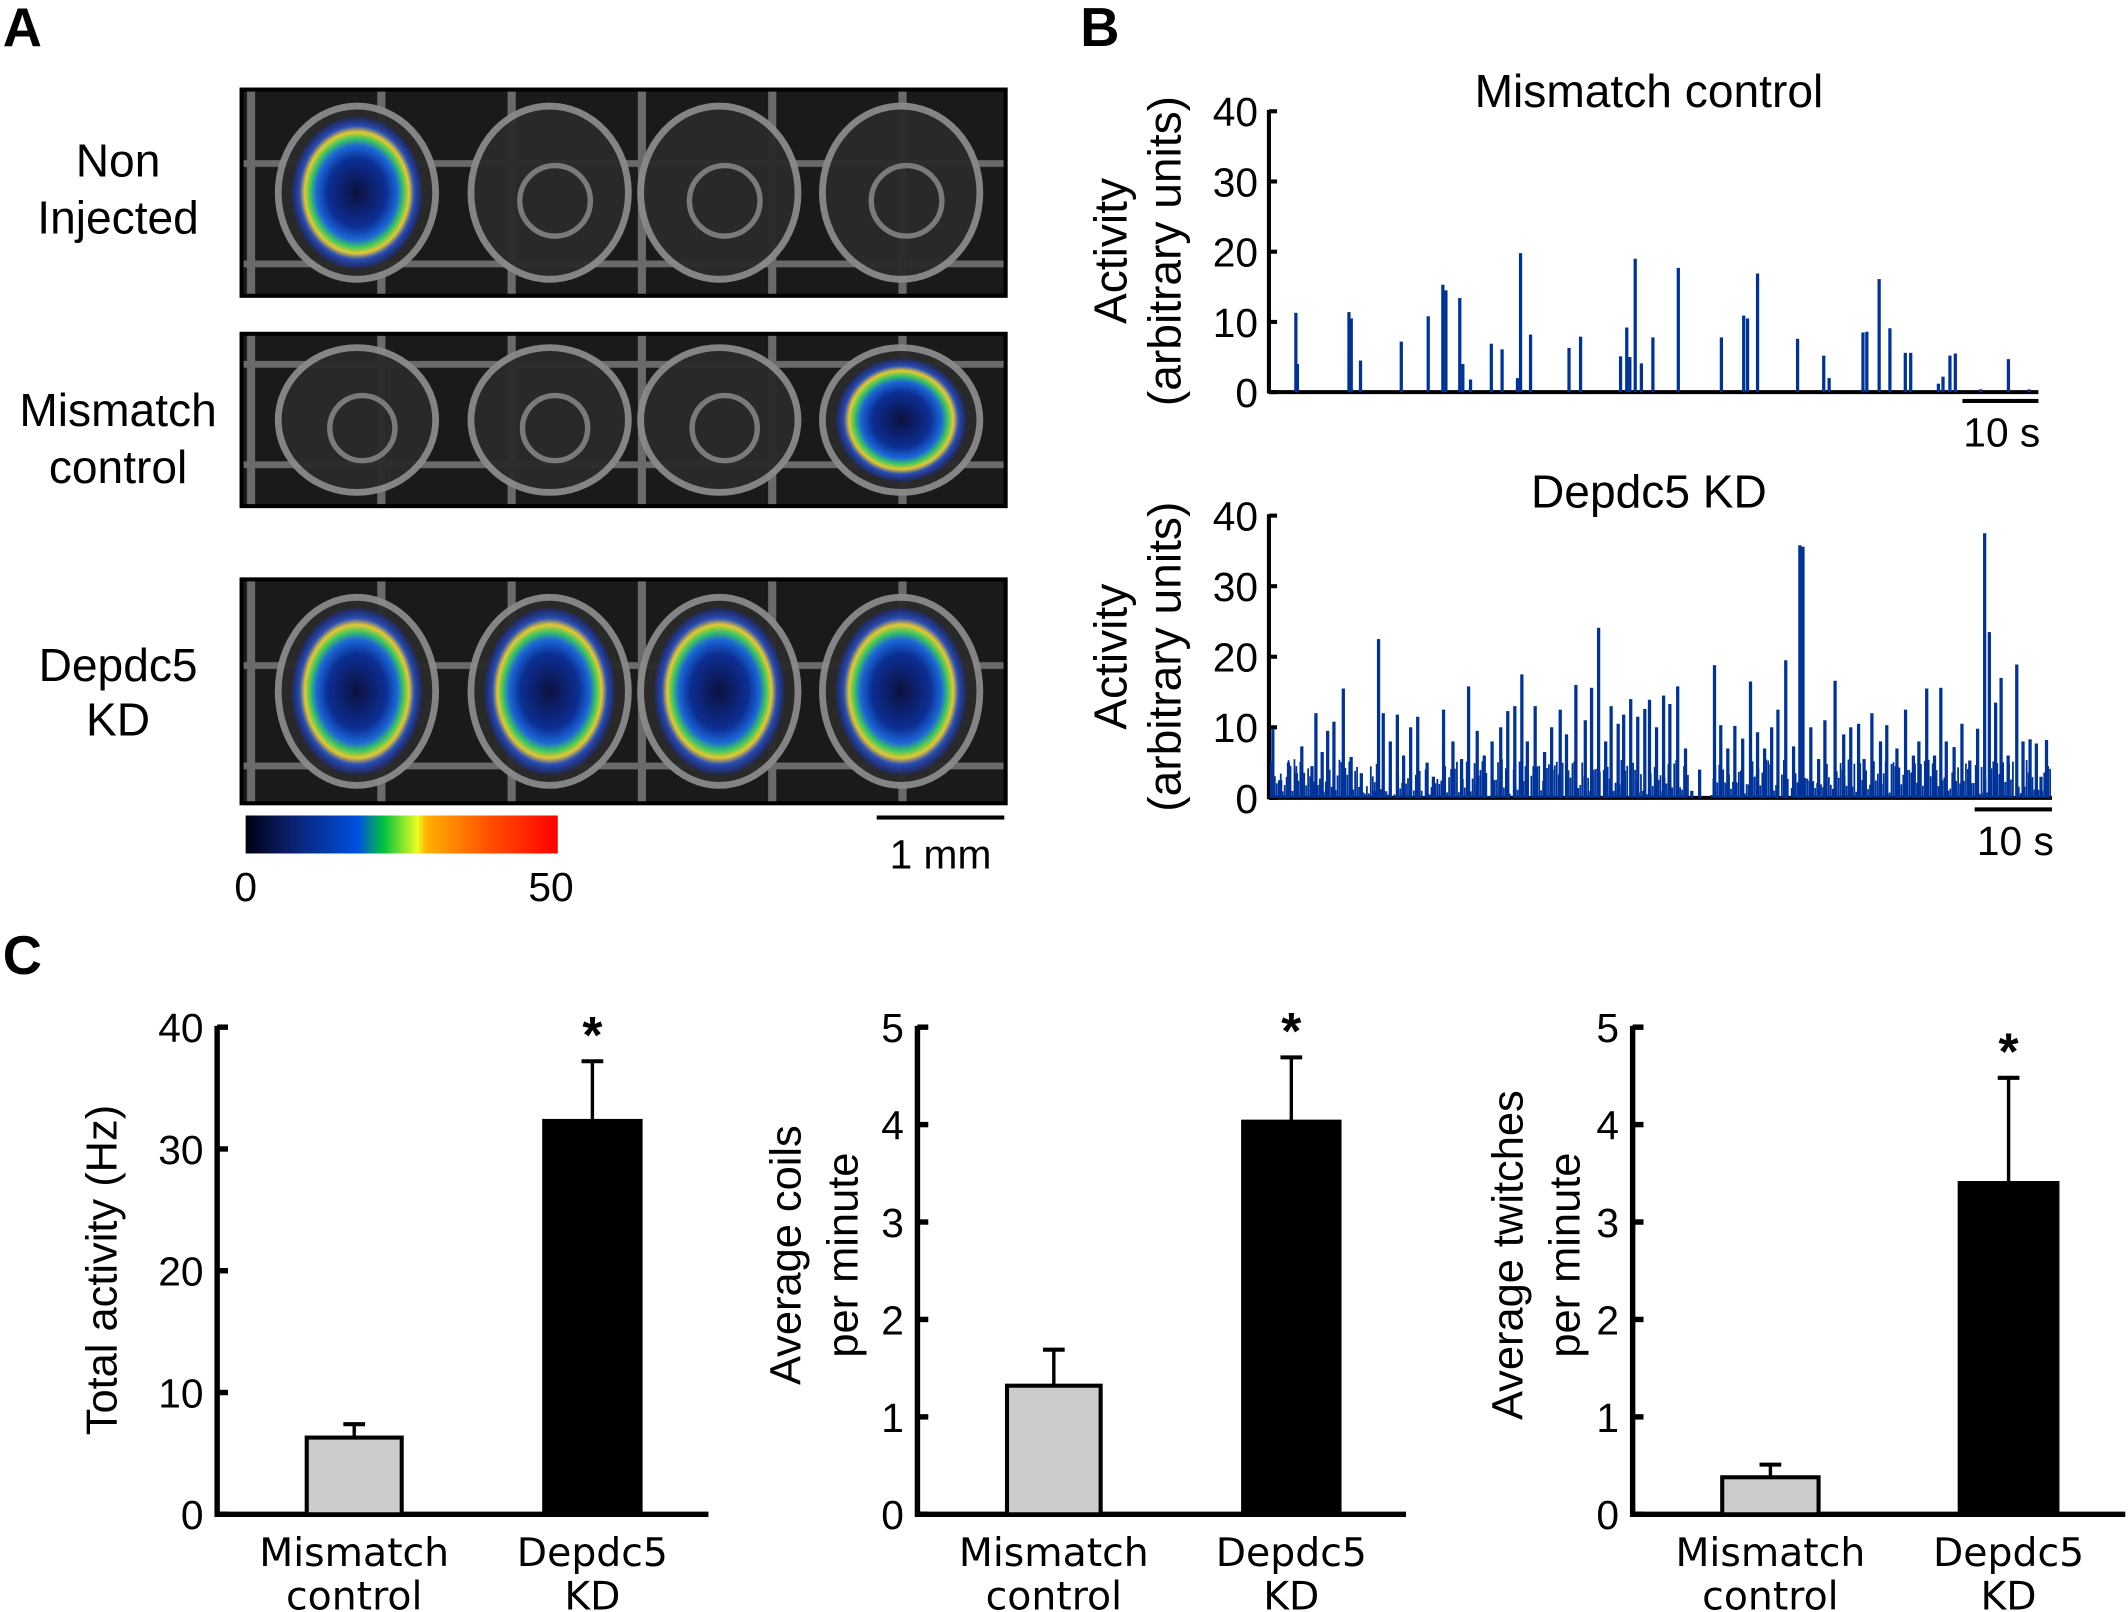 The height and width of the screenshot is (1612, 2128). Describe the element at coordinates (2013, 809) in the screenshot. I see `scale-bar` at that location.